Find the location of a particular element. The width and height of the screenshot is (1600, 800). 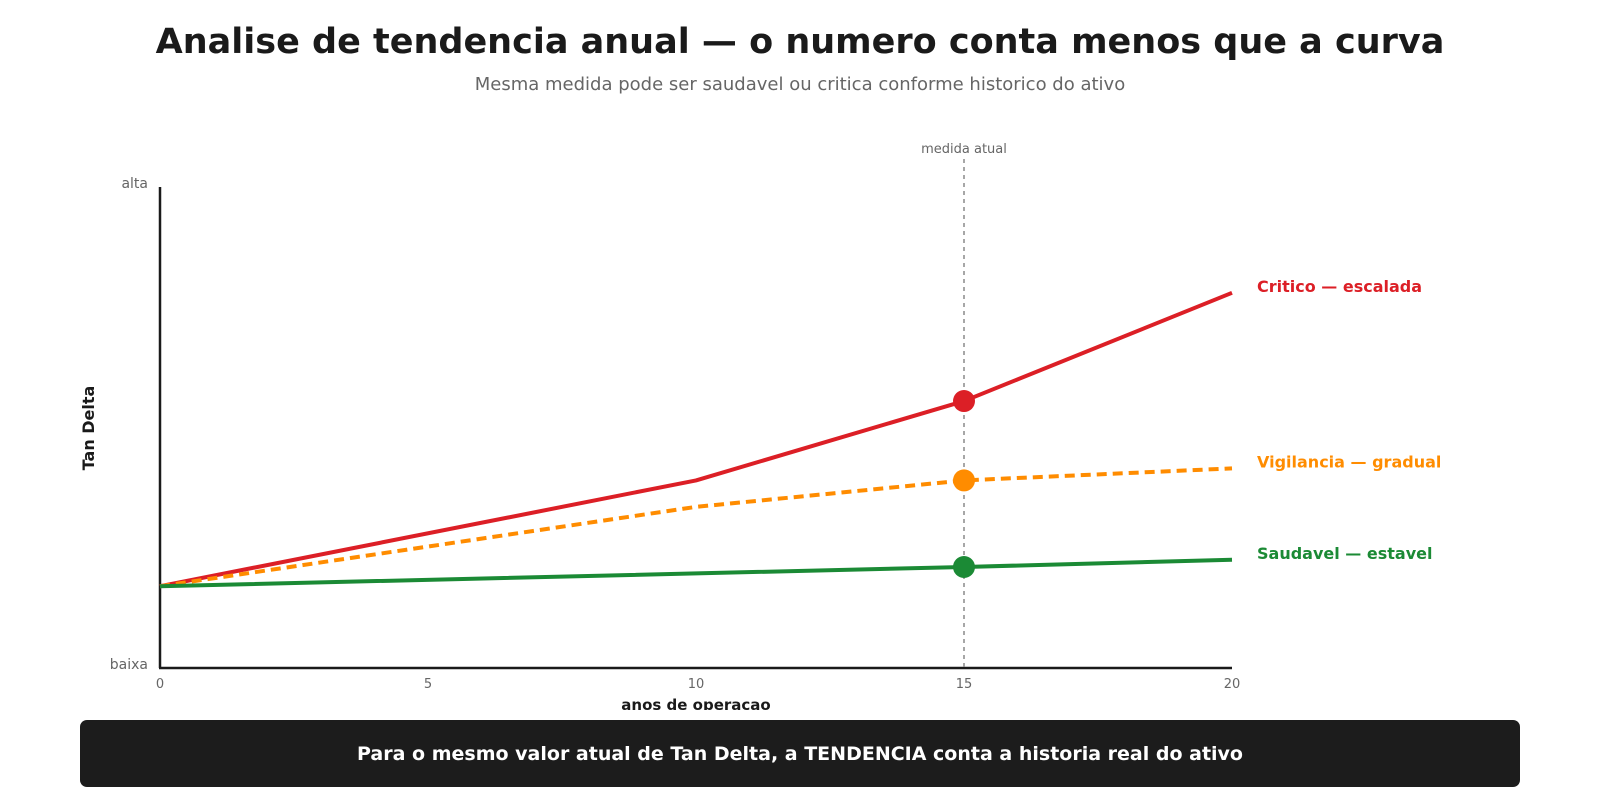

x-tick-label-0: 0 is located at coordinates (160, 684).